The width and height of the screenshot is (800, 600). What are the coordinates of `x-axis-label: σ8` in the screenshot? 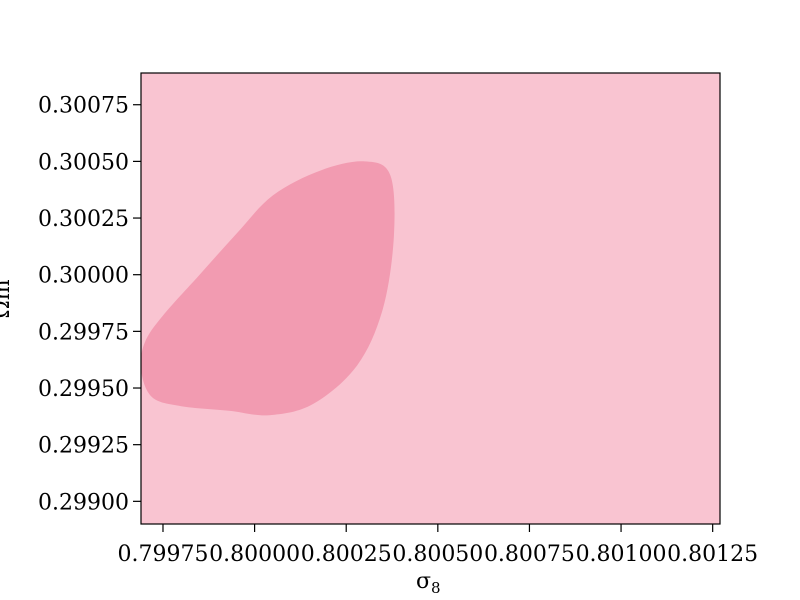 It's located at (428, 583).